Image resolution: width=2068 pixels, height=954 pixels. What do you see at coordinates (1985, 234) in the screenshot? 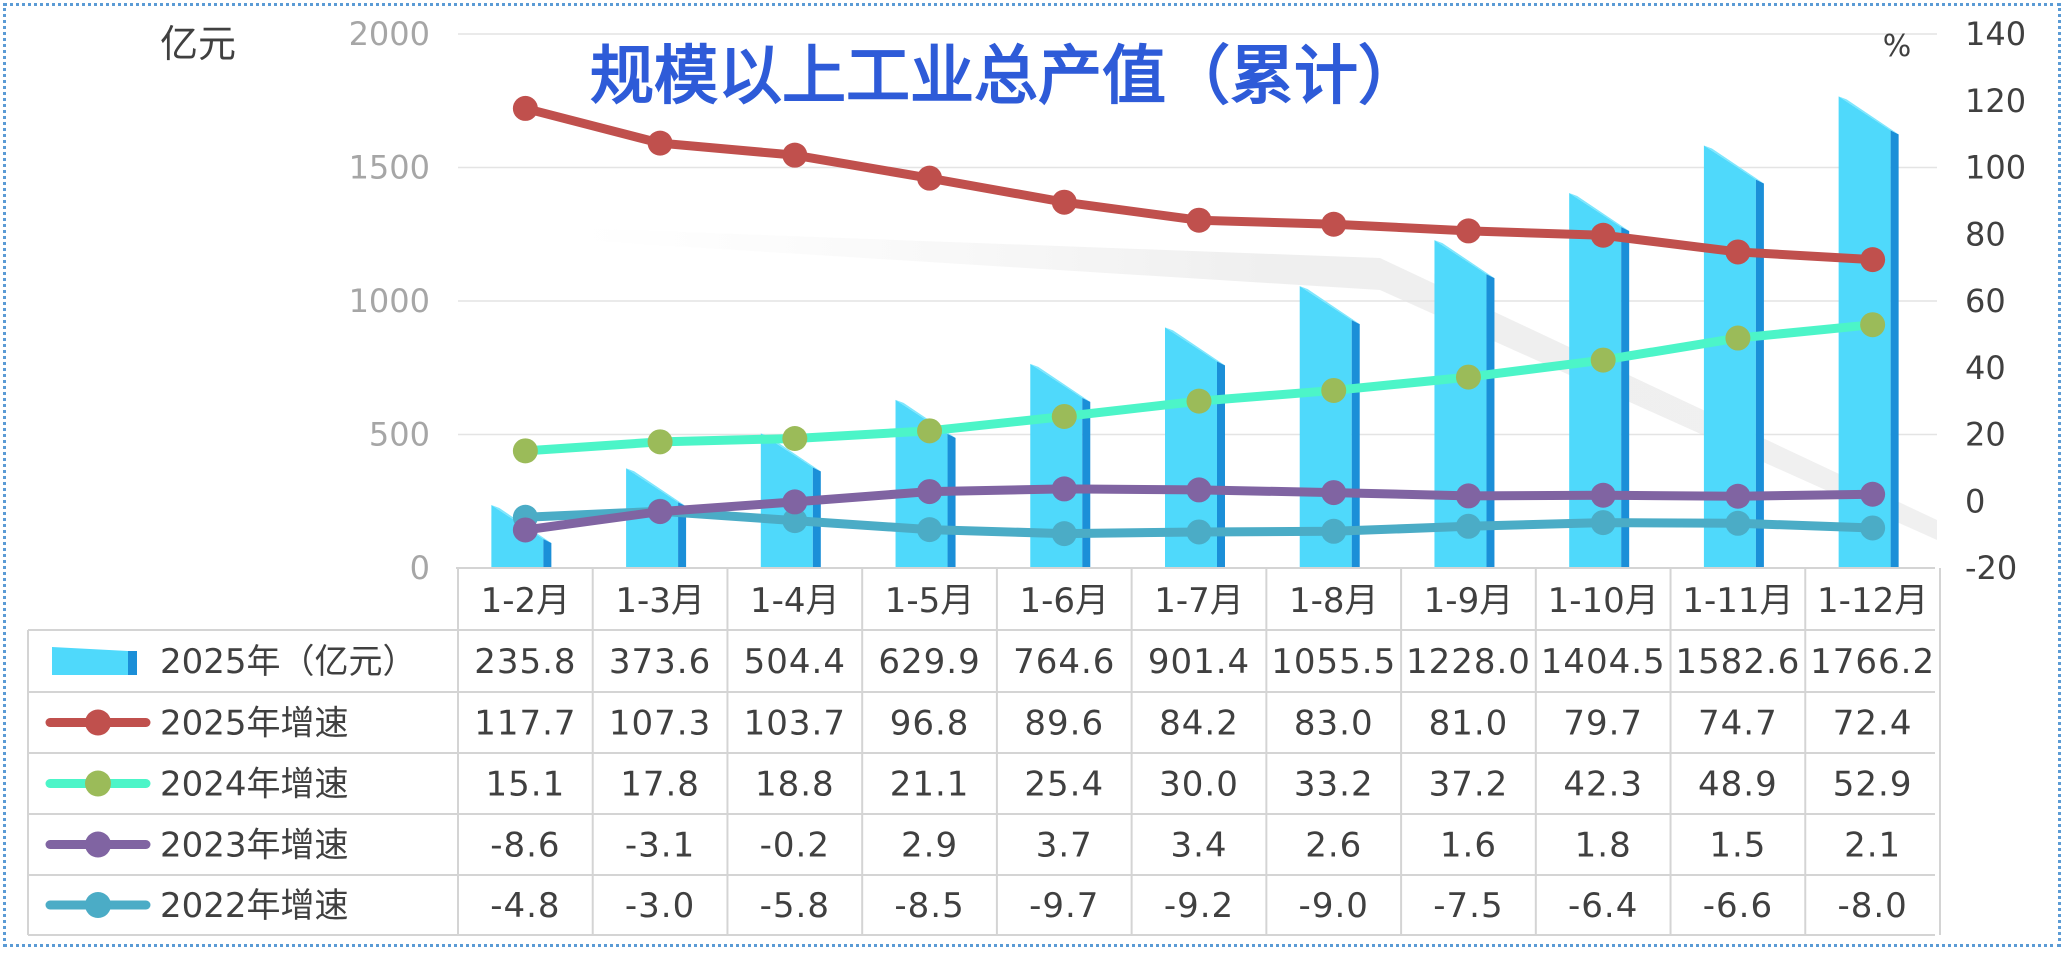
I see `right-axis-tick-label: 80` at bounding box center [1985, 234].